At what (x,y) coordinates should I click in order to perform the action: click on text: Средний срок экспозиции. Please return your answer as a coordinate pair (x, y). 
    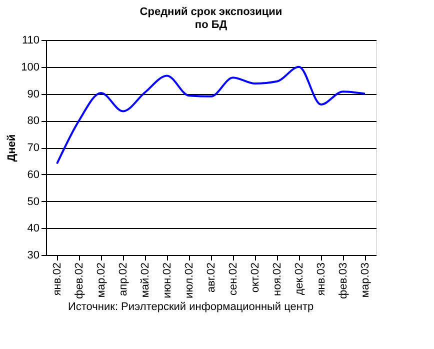
    Looking at the image, I should click on (211, 12).